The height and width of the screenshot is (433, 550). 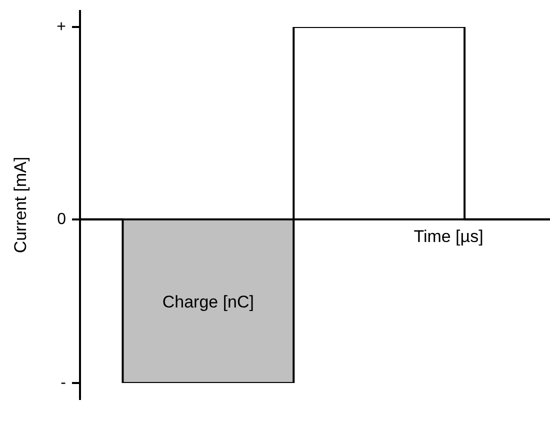 What do you see at coordinates (208, 302) in the screenshot?
I see `annotation: Charge [nC]` at bounding box center [208, 302].